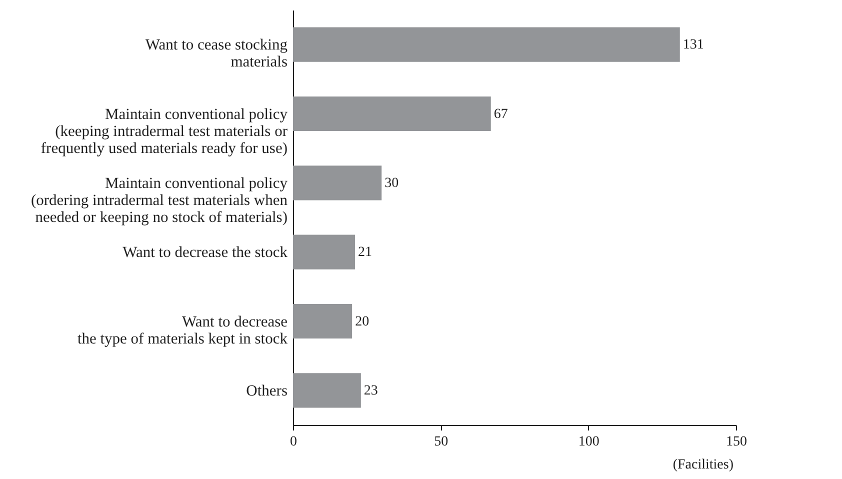 The width and height of the screenshot is (842, 479). Describe the element at coordinates (441, 442) in the screenshot. I see `x-tick-label: 50` at that location.